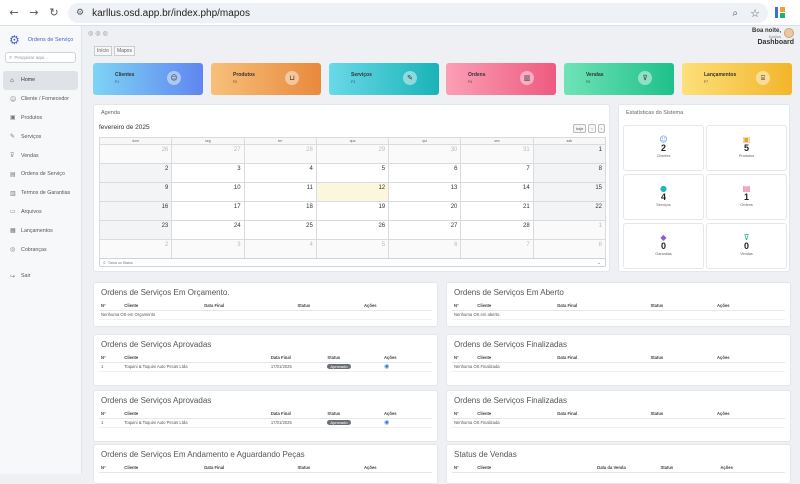 This screenshot has height=484, width=800. What do you see at coordinates (407, 423) in the screenshot?
I see `actions-cell: ◉` at bounding box center [407, 423].